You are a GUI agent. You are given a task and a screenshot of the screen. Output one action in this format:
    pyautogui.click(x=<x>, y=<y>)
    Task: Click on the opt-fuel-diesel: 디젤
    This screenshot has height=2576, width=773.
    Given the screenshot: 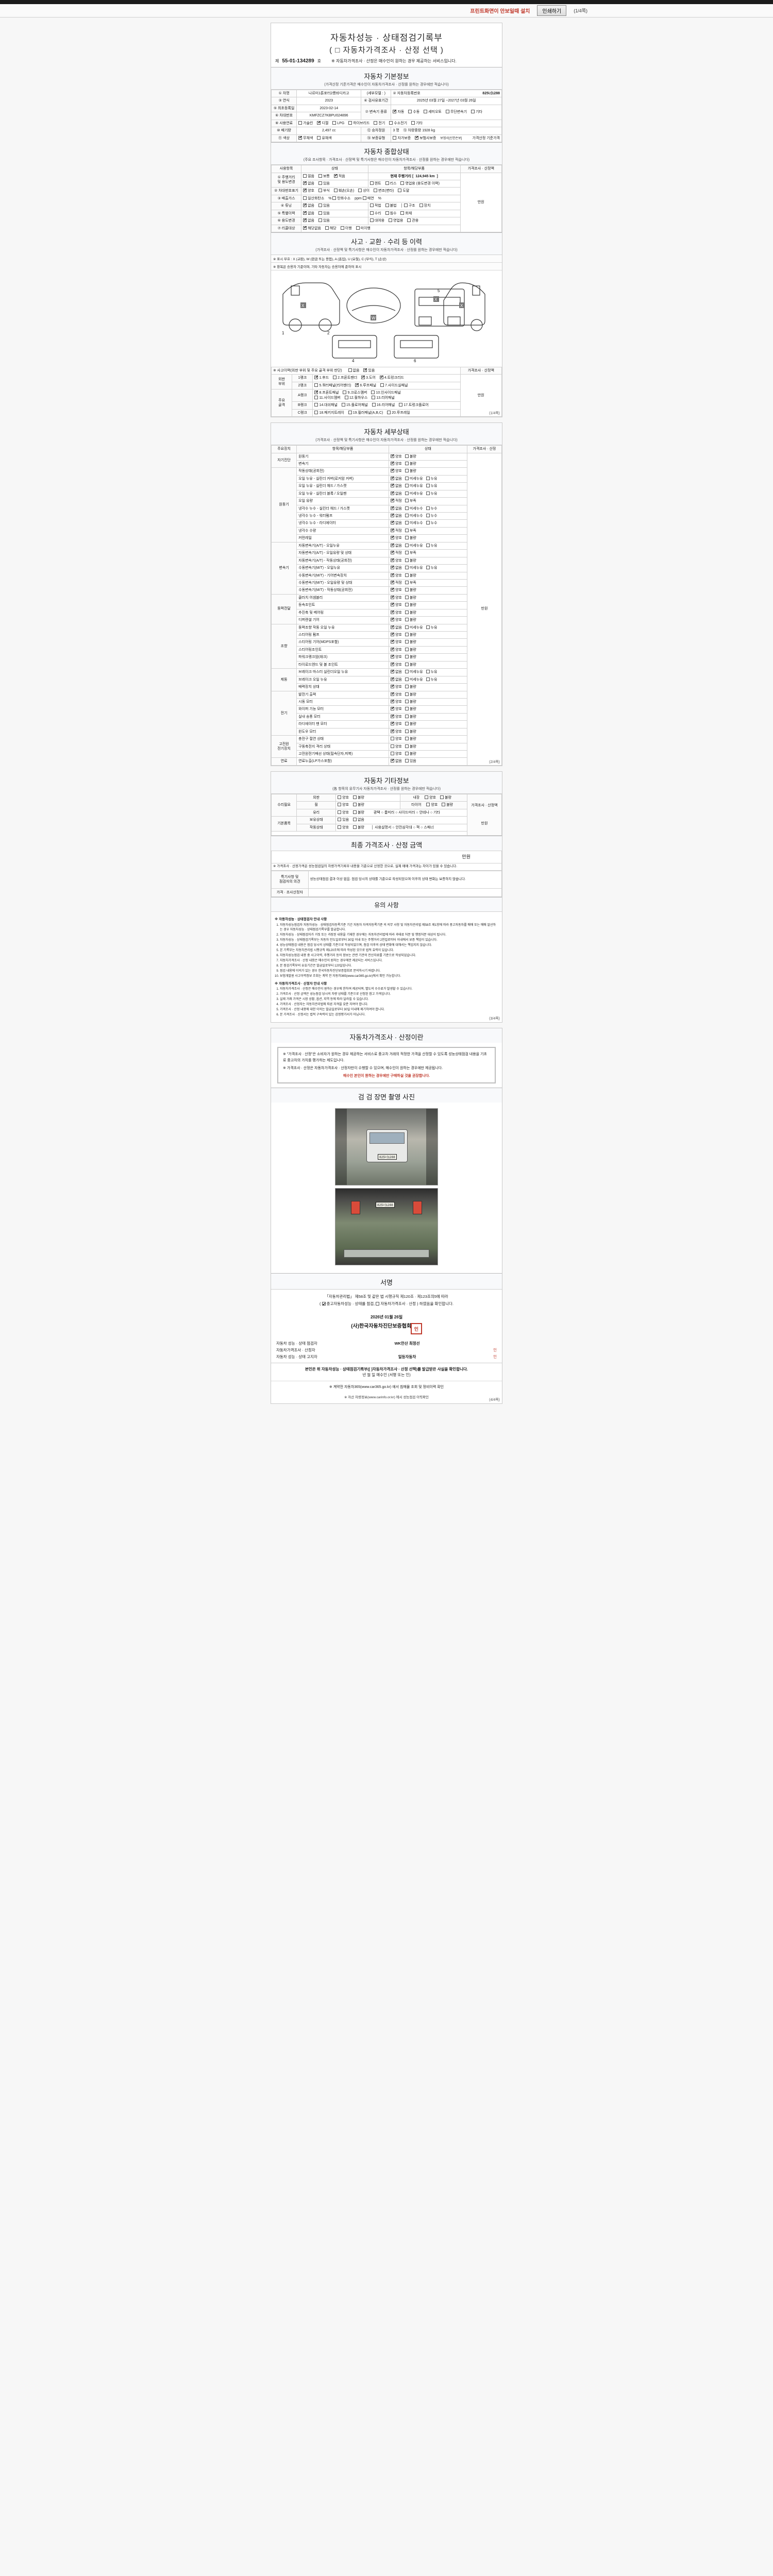 What is the action you would take?
    pyautogui.click(x=322, y=123)
    